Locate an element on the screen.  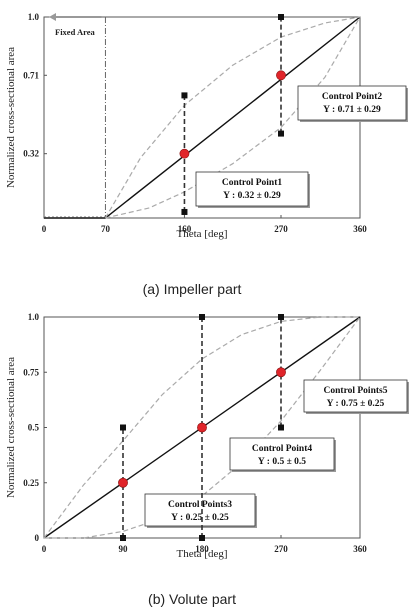
figure-caption: (b) Volute part is located at coordinates (192, 599).